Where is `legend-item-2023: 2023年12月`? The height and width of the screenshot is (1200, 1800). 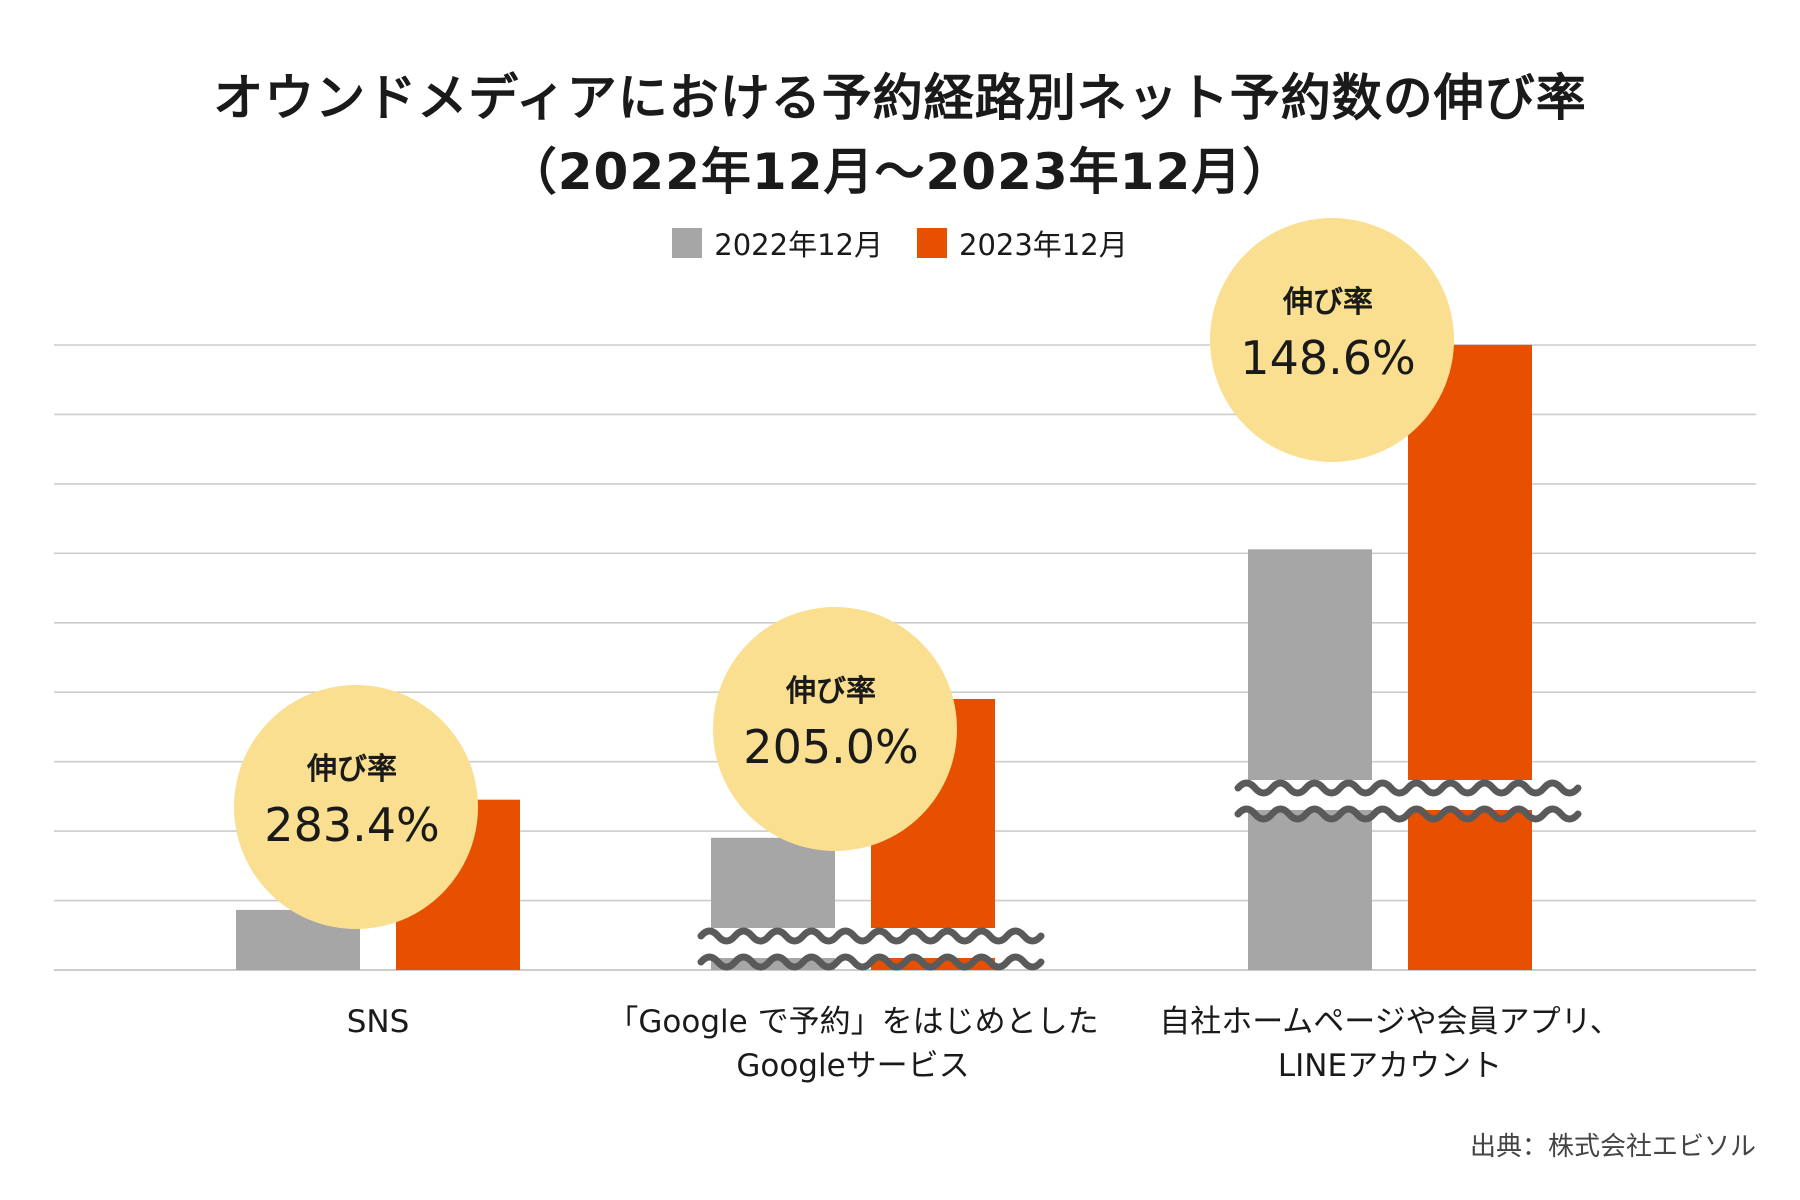
legend-item-2023: 2023年12月 is located at coordinates (1022, 243).